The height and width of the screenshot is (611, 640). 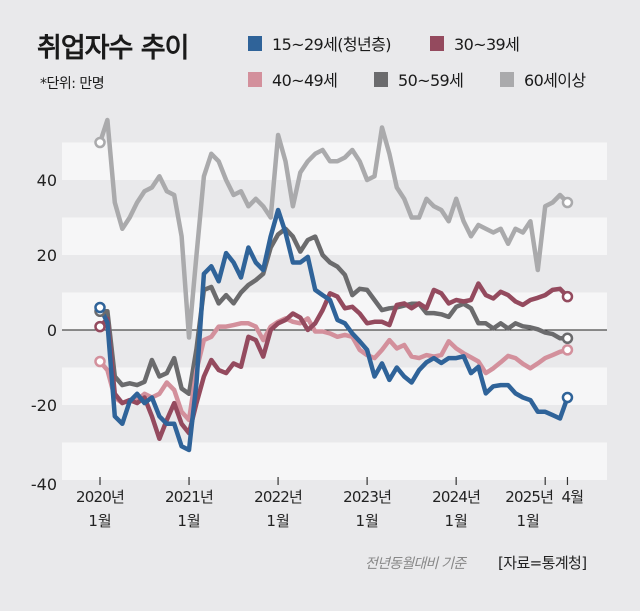 What do you see at coordinates (456, 497) in the screenshot?
I see `x-tick-label: 2024년` at bounding box center [456, 497].